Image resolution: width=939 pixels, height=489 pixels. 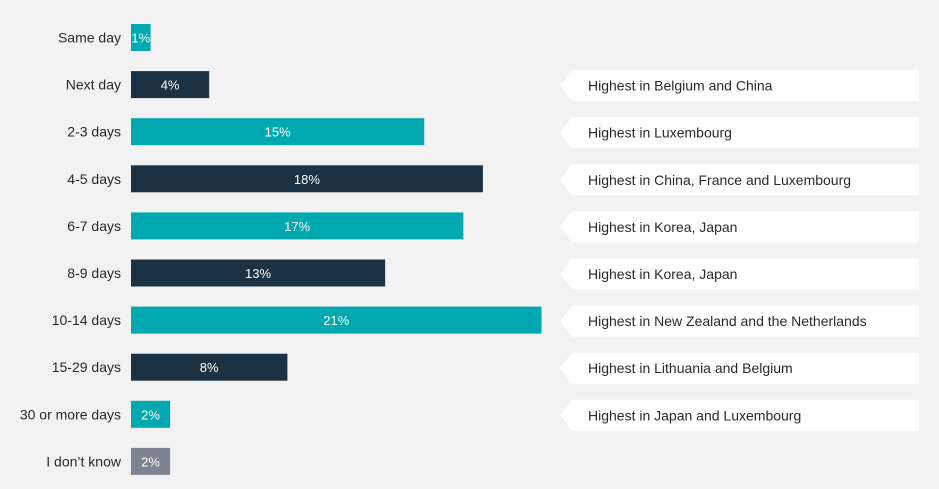 What do you see at coordinates (680, 86) in the screenshot?
I see `annotation-text: Highest in Belgium and China` at bounding box center [680, 86].